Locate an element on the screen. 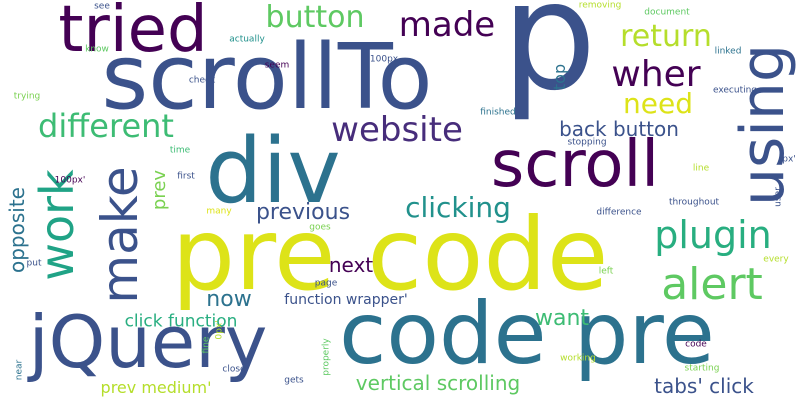 The height and width of the screenshot is (400, 800). word: throughout is located at coordinates (694, 202).